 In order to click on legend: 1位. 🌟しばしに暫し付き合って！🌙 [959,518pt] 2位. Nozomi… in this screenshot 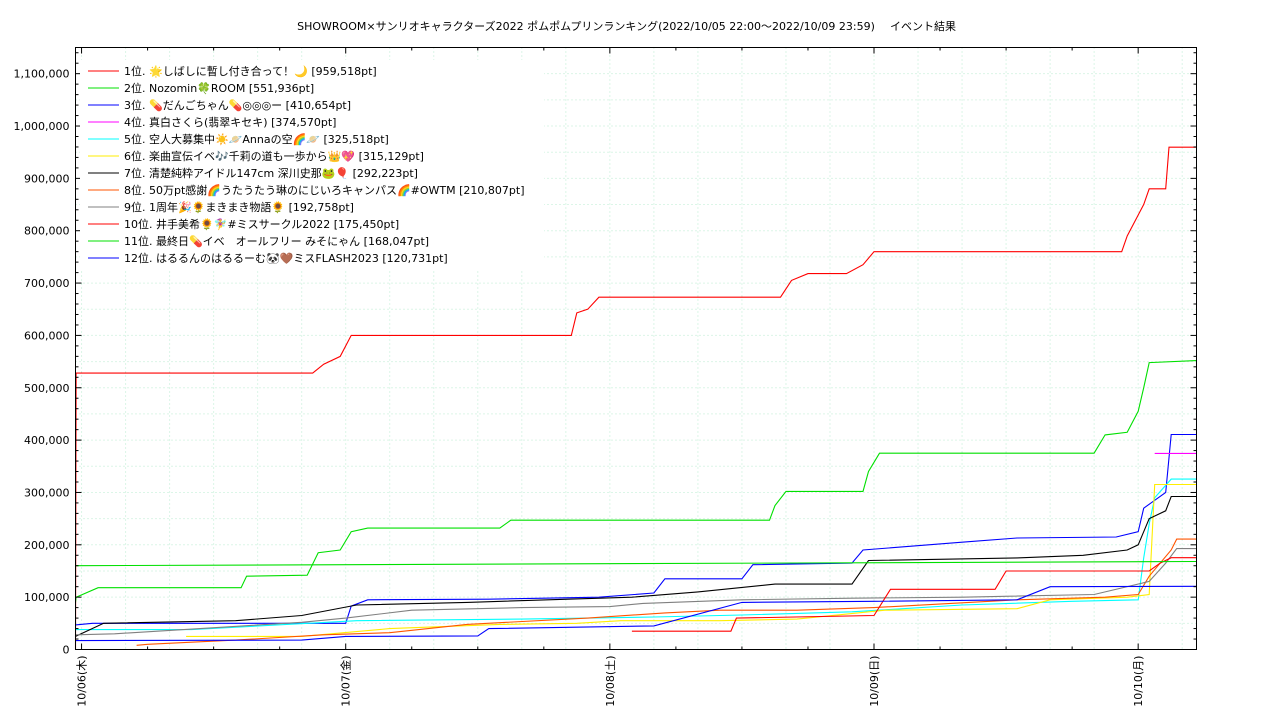, I will do `click(312, 165)`.